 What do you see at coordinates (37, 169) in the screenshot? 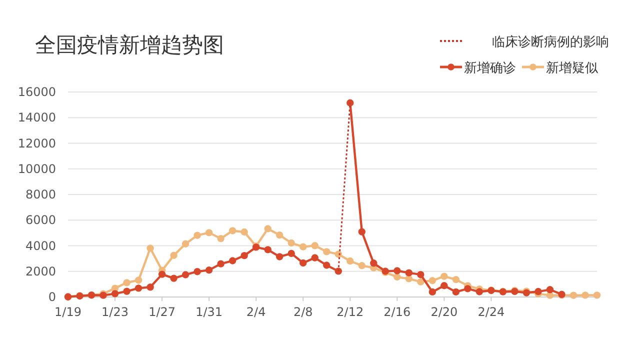
I see `y-tick-label: 10000` at bounding box center [37, 169].